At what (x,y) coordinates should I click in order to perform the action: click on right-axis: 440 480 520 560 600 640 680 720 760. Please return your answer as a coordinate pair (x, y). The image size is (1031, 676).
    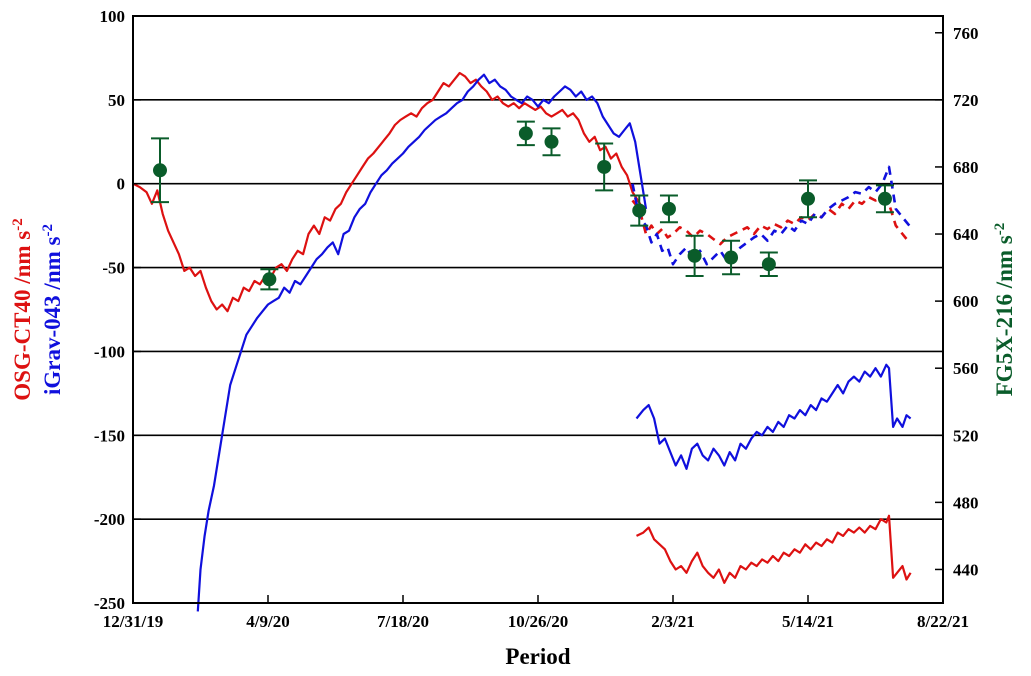
    Looking at the image, I should click on (957, 301).